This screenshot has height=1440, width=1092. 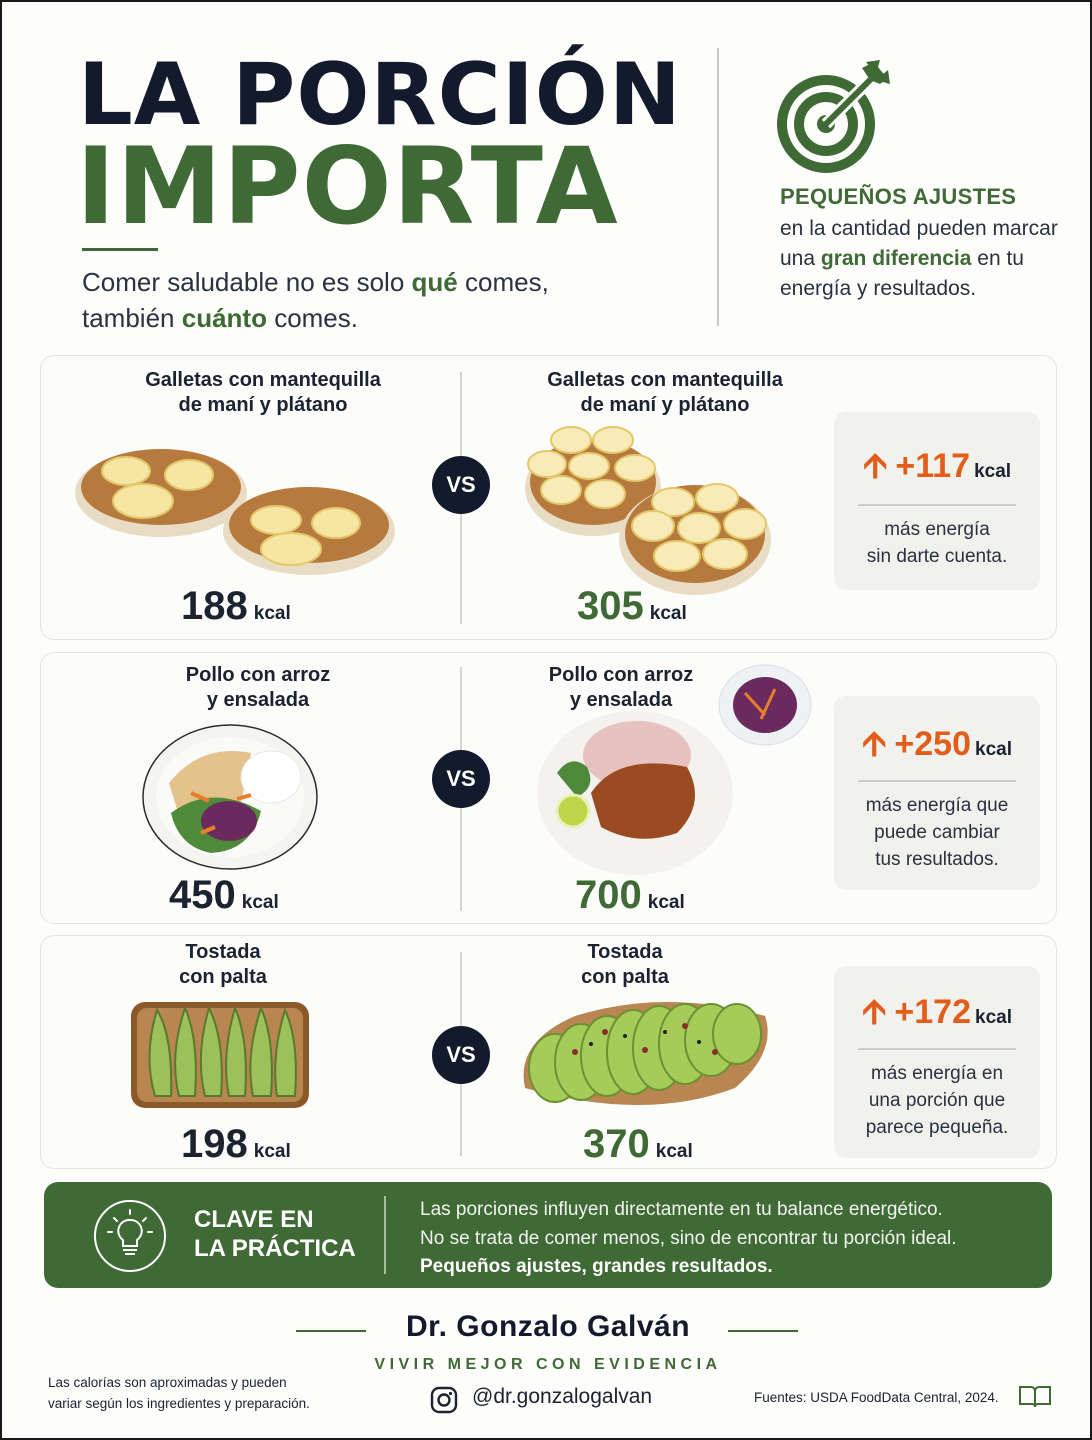 What do you see at coordinates (444, 1400) in the screenshot?
I see `instagram-icon` at bounding box center [444, 1400].